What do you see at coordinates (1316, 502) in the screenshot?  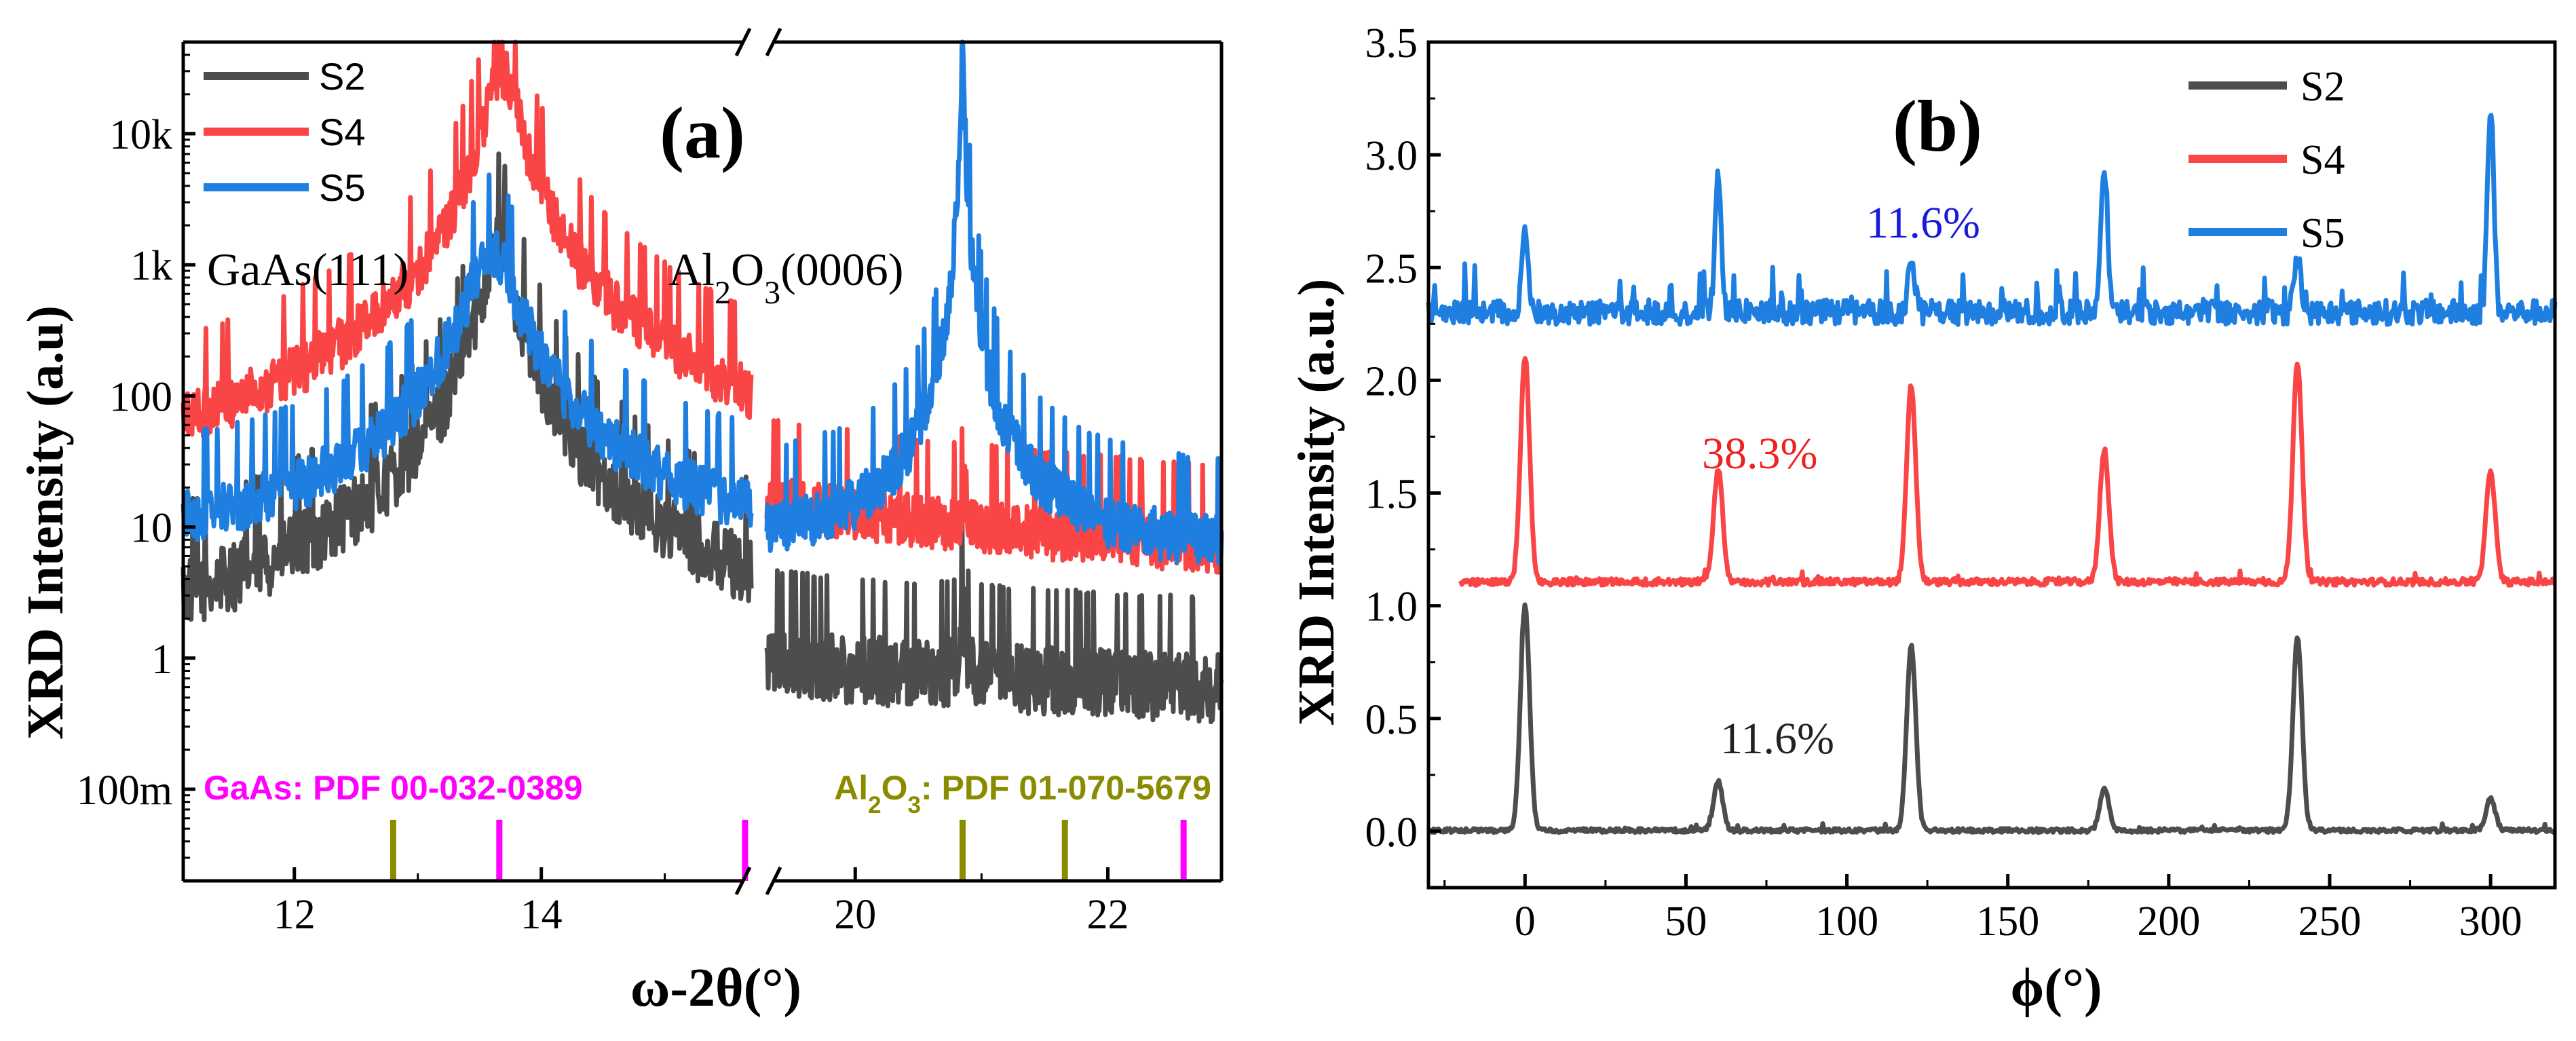 I see `panel-b-y-axis-label: XRD Intensity (a.u.)` at bounding box center [1316, 502].